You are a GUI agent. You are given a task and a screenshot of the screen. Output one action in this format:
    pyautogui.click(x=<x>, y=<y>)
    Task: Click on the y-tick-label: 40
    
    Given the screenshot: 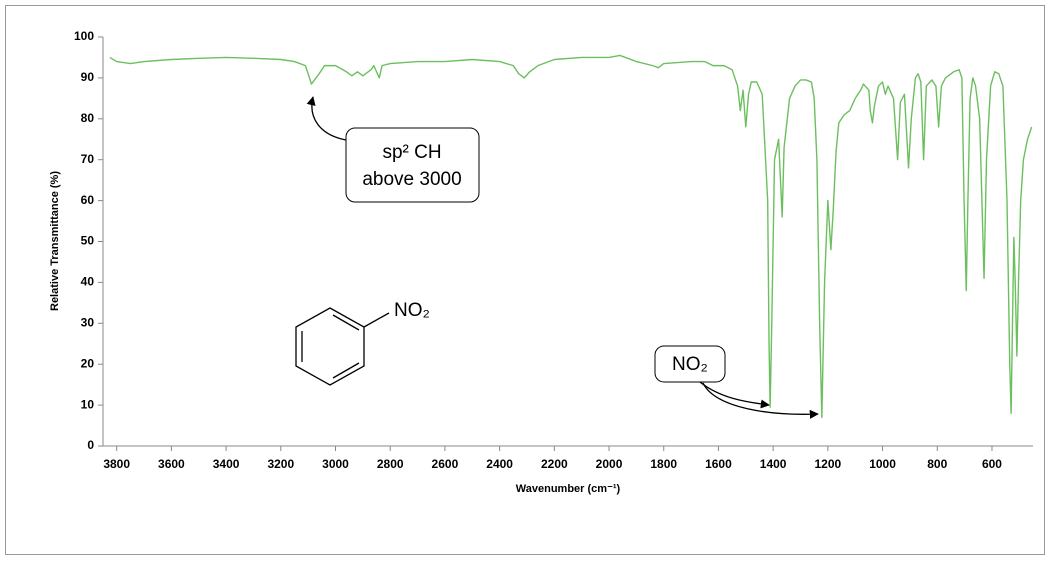 What is the action you would take?
    pyautogui.click(x=88, y=282)
    